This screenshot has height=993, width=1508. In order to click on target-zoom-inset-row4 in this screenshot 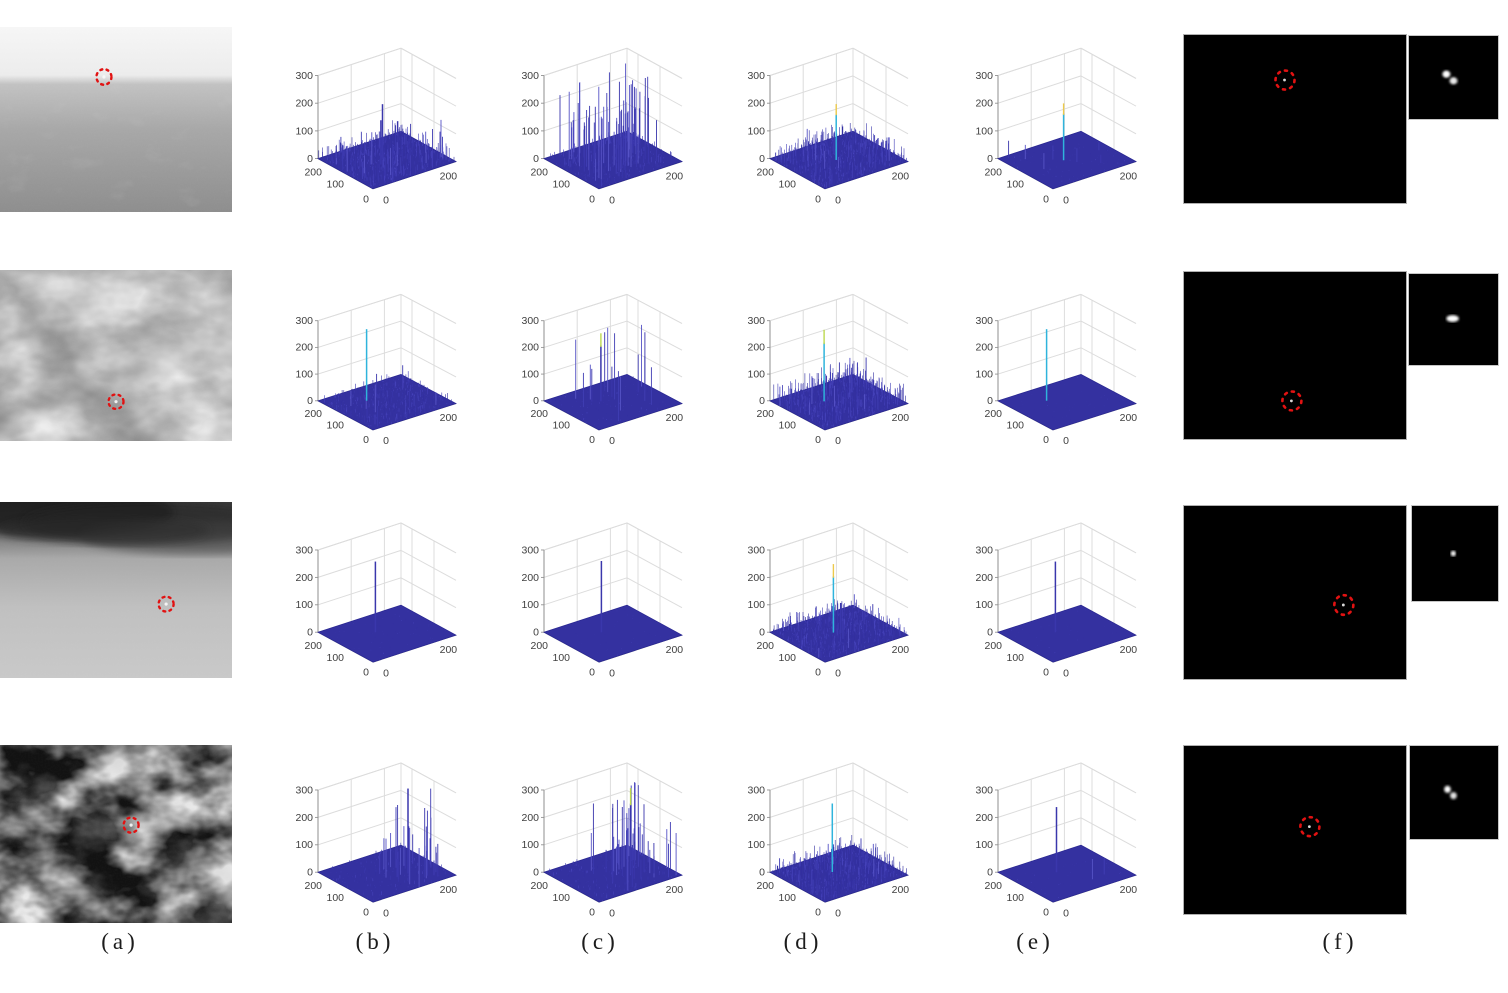, I will do `click(1454, 792)`.